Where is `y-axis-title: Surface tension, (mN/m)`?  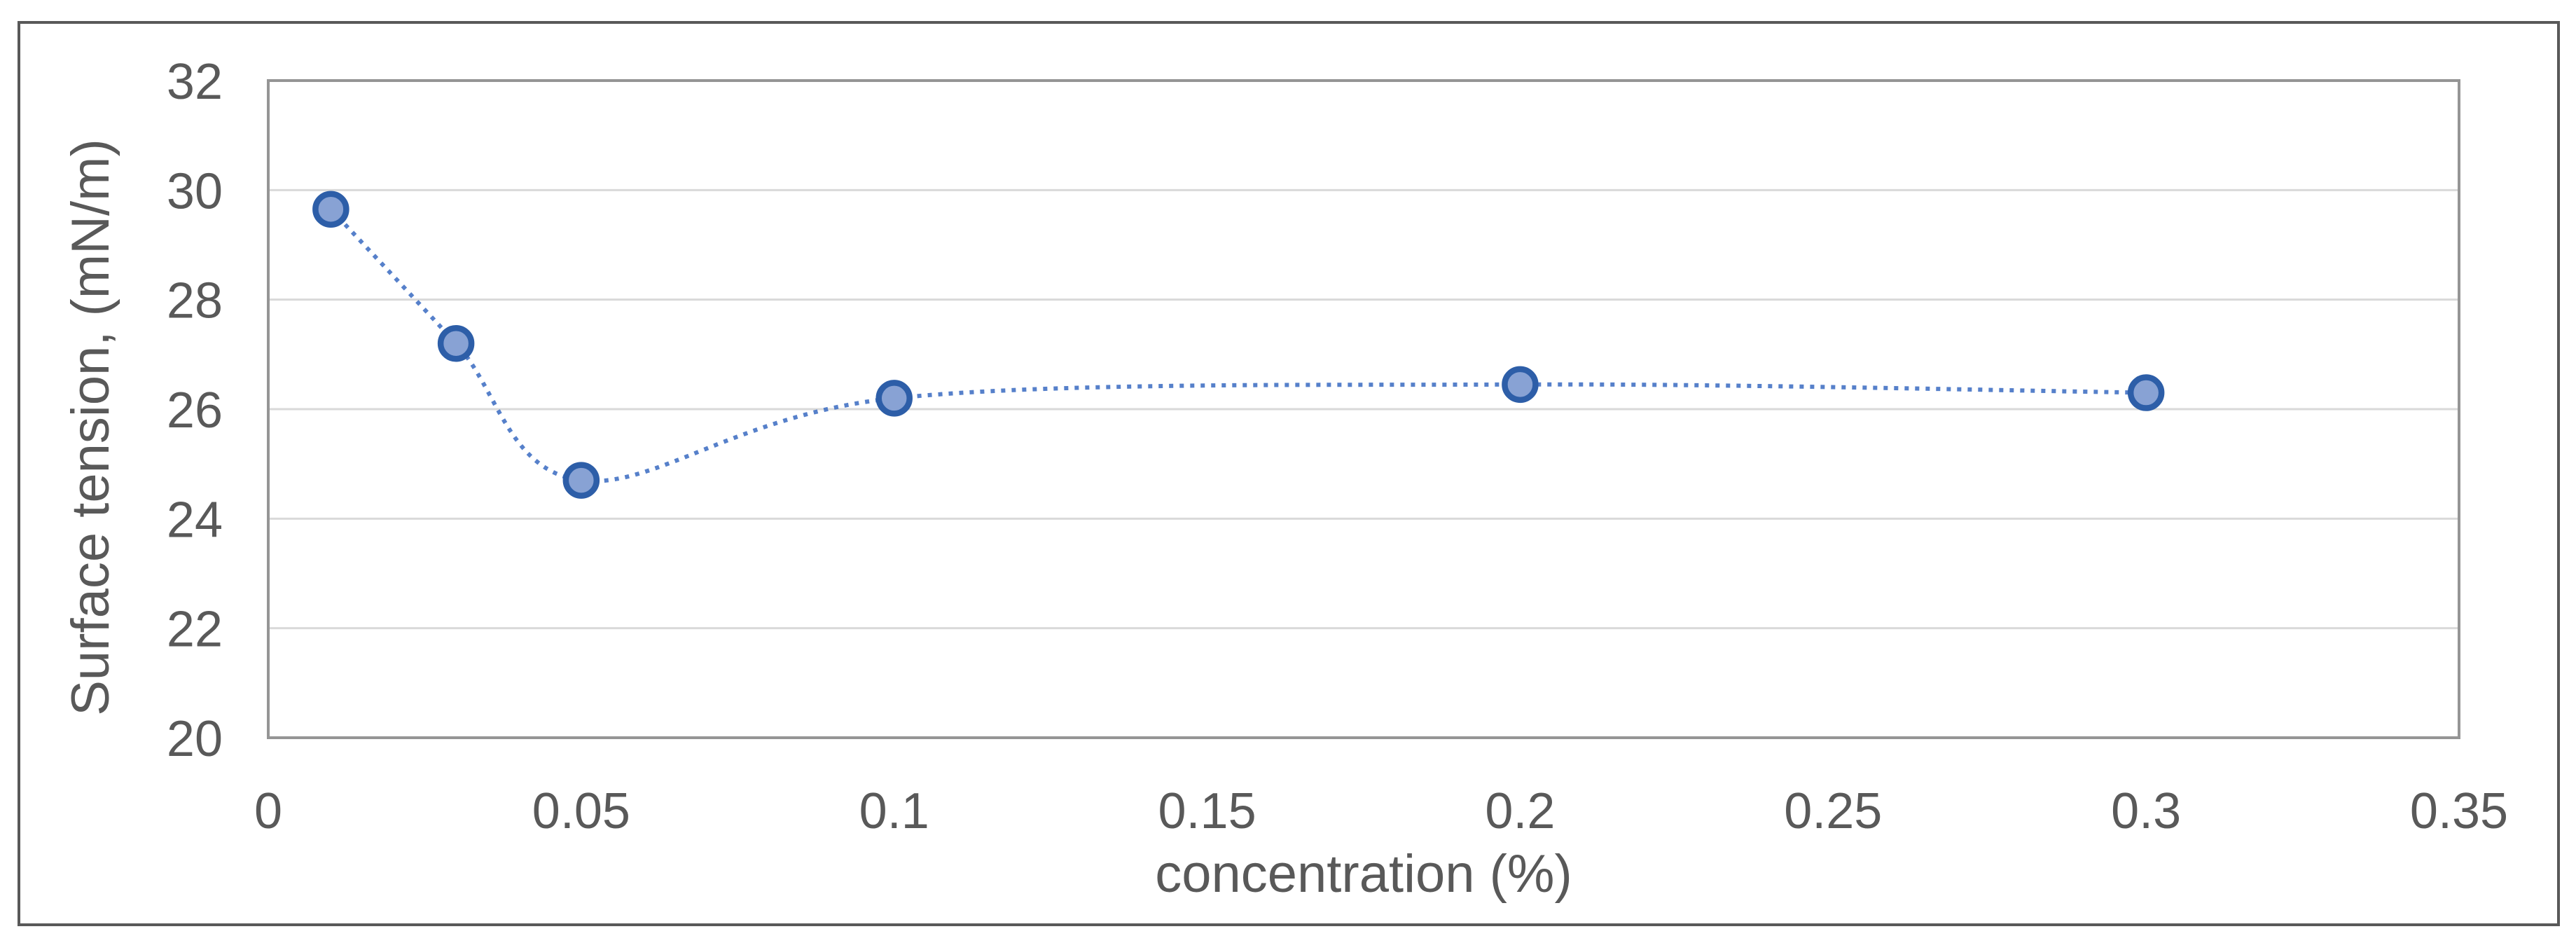
y-axis-title: Surface tension, (mN/m) is located at coordinates (91, 428).